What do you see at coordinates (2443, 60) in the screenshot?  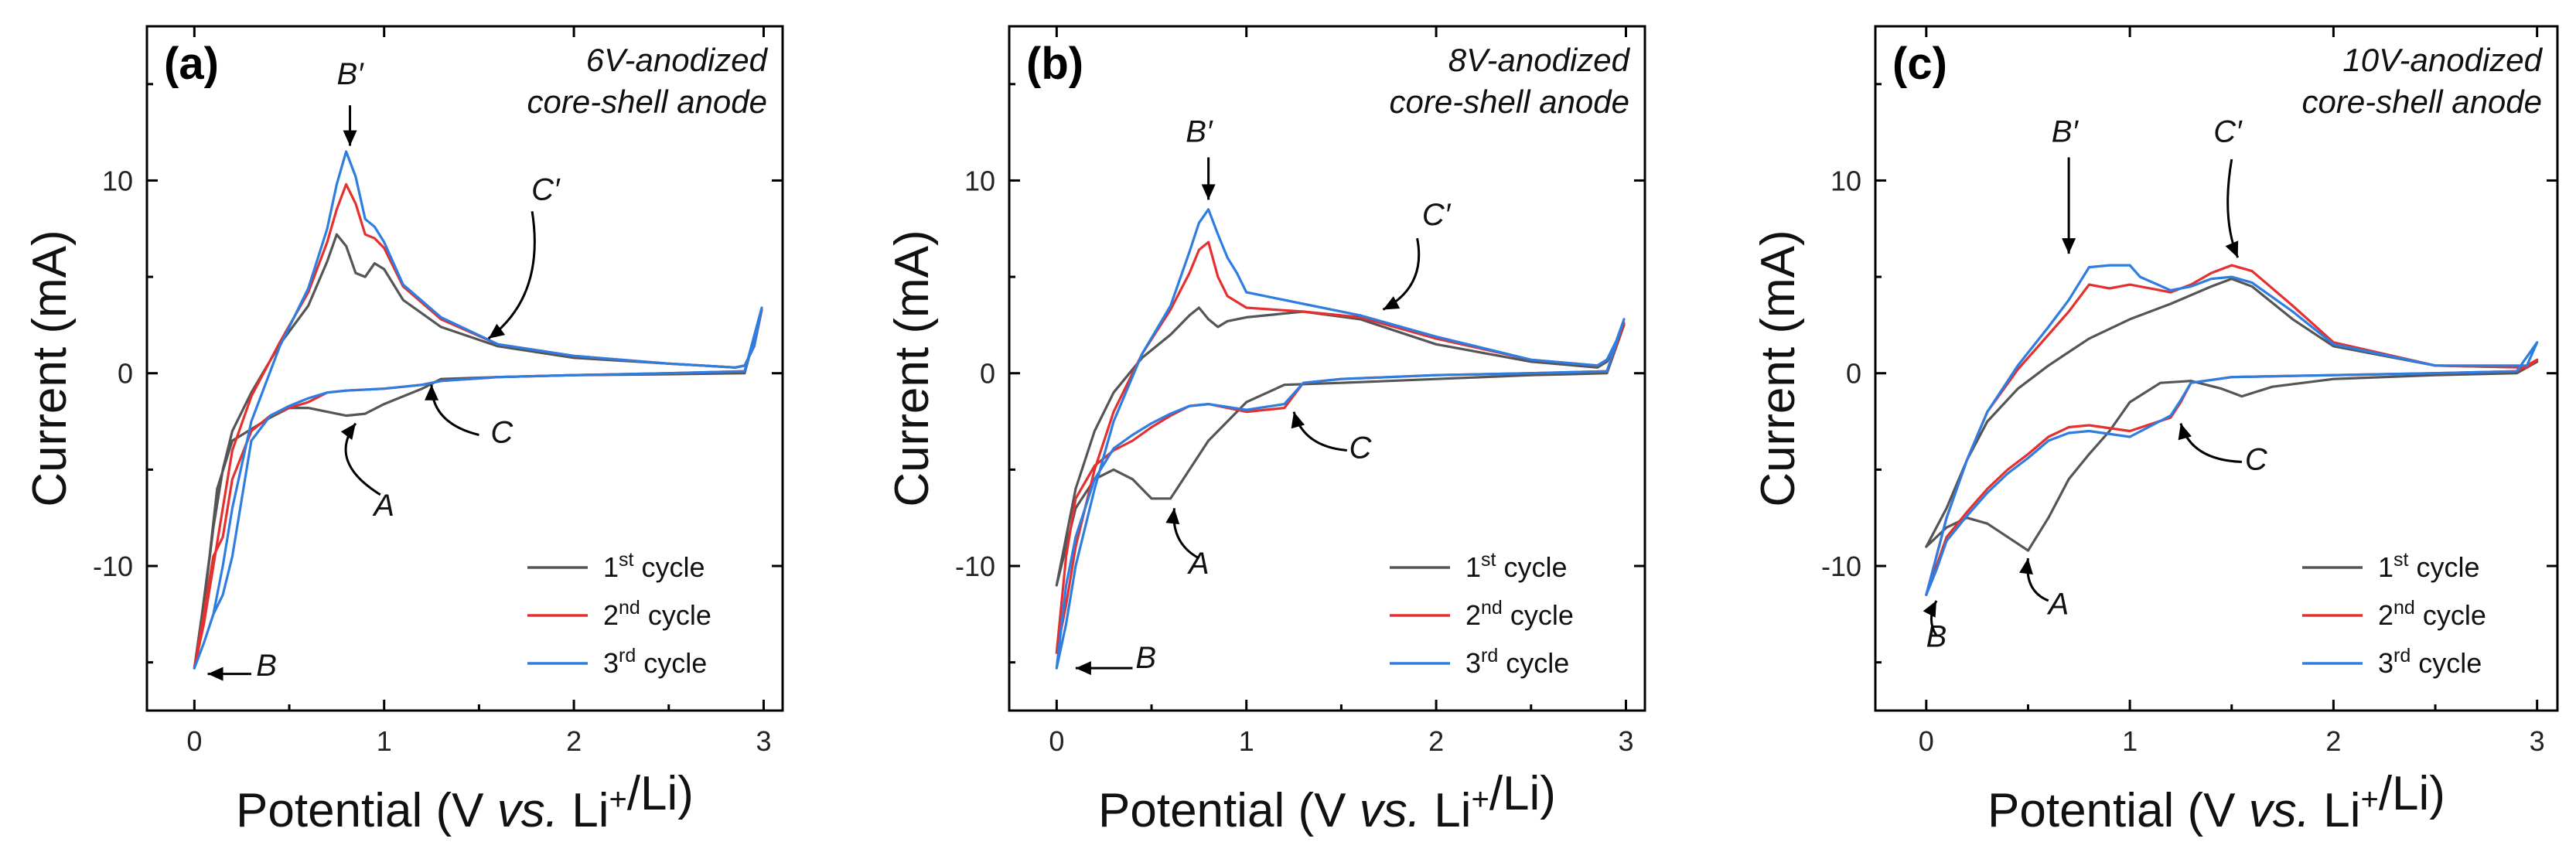 I see `panel-title-line: 10V-anodized` at bounding box center [2443, 60].